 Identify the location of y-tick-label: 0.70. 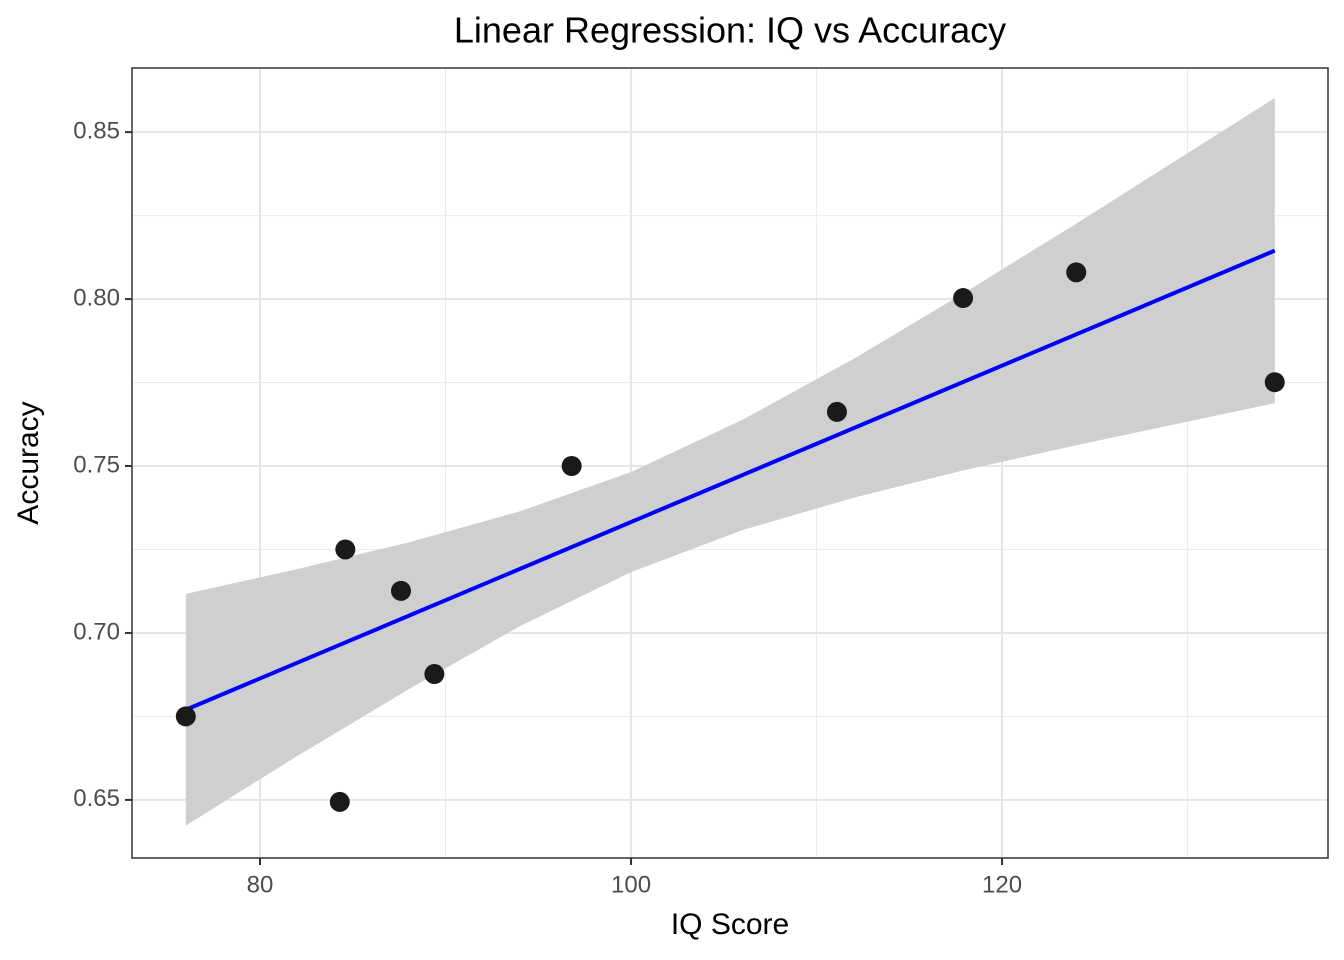
(96, 631).